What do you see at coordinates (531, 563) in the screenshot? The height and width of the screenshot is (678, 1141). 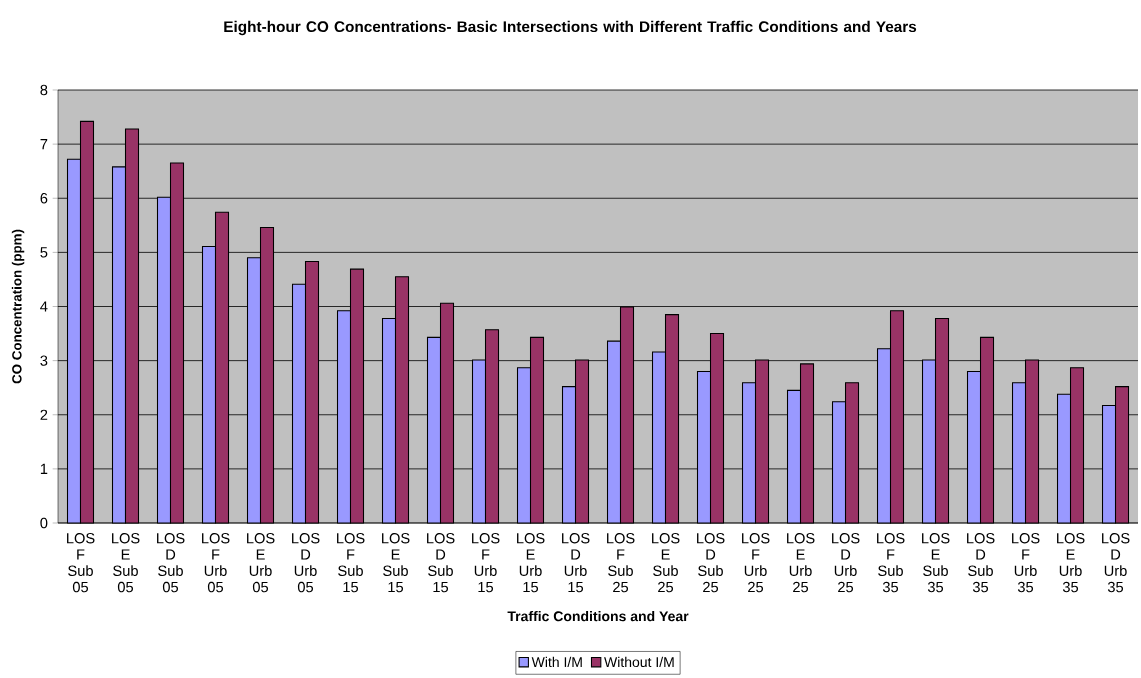 I see `x-tick-label: LOS E Urb 15` at bounding box center [531, 563].